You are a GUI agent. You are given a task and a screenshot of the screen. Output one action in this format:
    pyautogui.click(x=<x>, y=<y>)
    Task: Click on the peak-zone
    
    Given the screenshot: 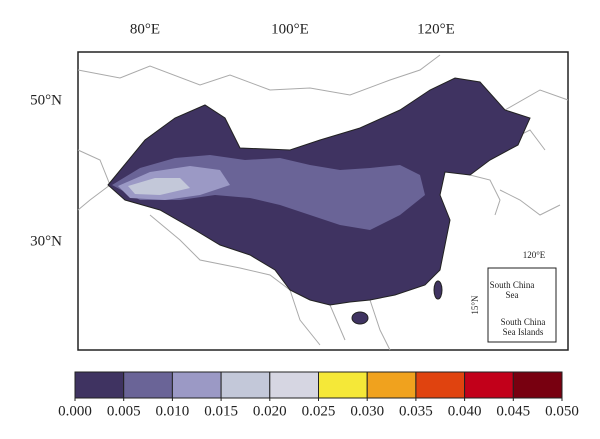 What is the action you would take?
    pyautogui.click(x=159, y=186)
    